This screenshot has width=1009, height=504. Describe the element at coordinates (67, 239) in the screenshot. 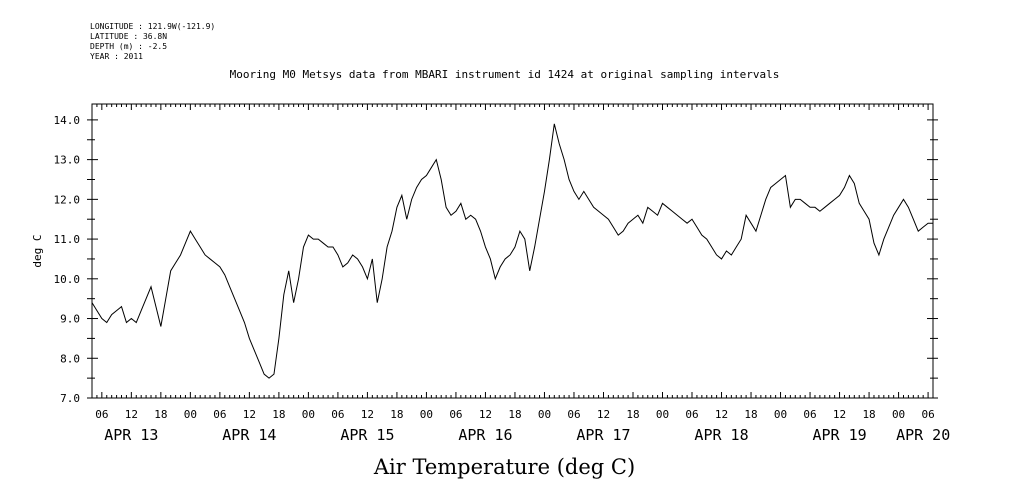

I see `y-tick-label: 11.0` at that location.